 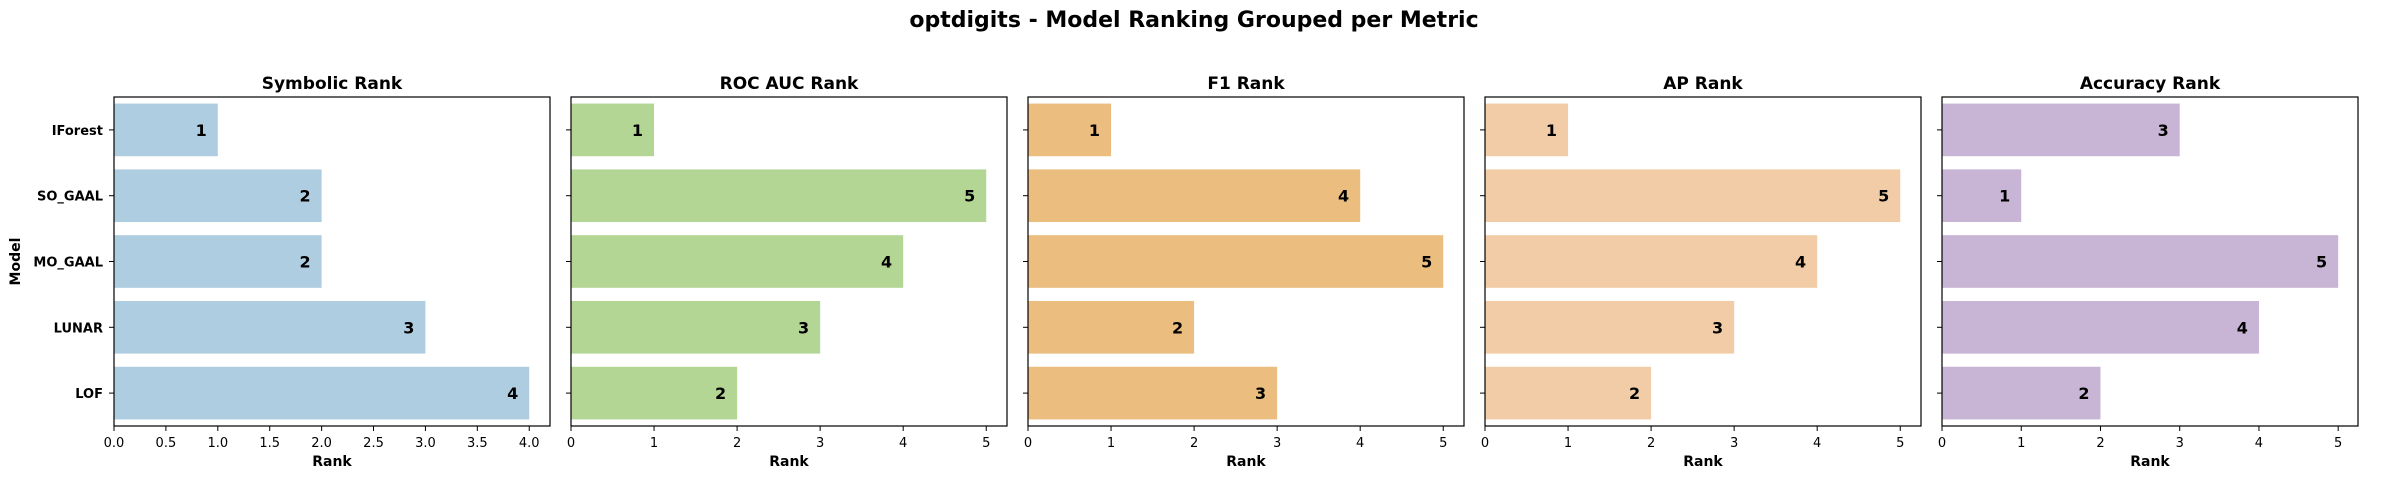 What do you see at coordinates (477, 443) in the screenshot?
I see `x-tick-label: 3.5` at bounding box center [477, 443].